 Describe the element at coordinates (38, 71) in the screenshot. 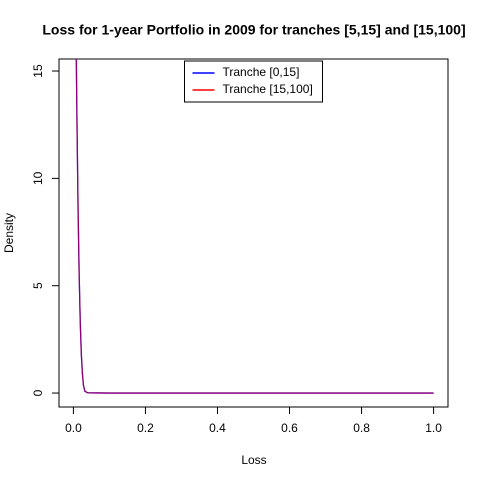

I see `y-tick-label: 15` at that location.